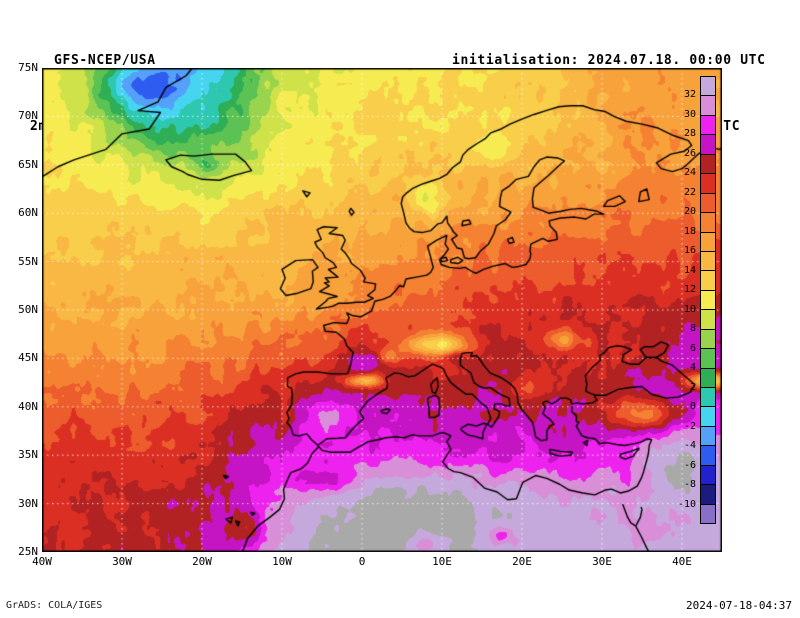 This screenshot has height=618, width=800. Describe the element at coordinates (28, 213) in the screenshot. I see `lat-tick-label: 60N` at that location.